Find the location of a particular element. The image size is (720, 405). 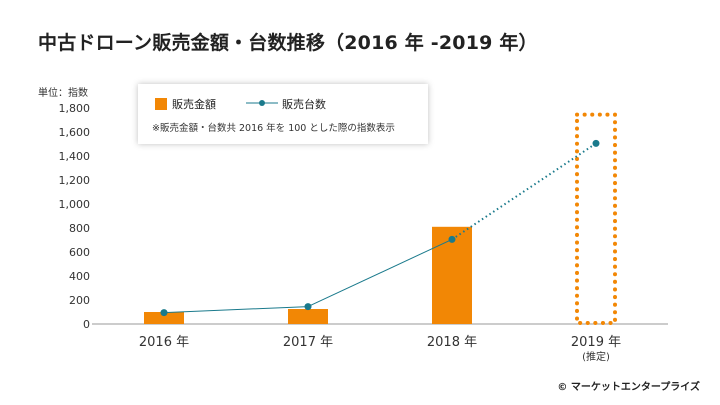

x-tick-label: 2019 年 is located at coordinates (596, 342).